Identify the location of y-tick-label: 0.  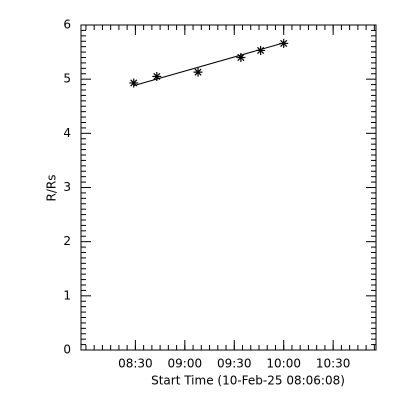
(67, 350).